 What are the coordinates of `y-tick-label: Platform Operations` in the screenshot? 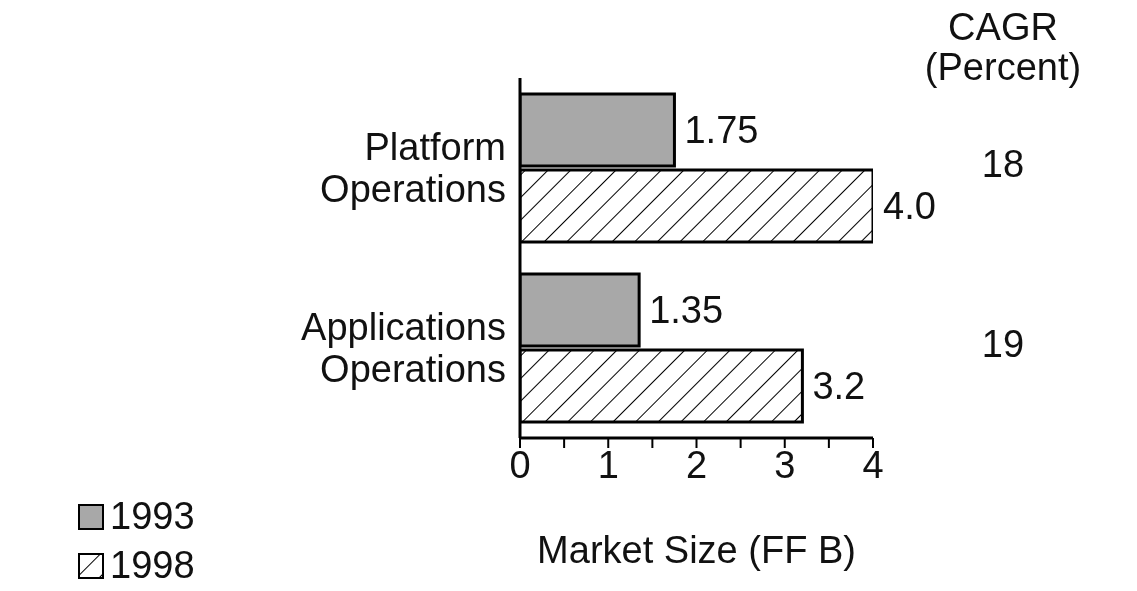 It's located at (413, 168).